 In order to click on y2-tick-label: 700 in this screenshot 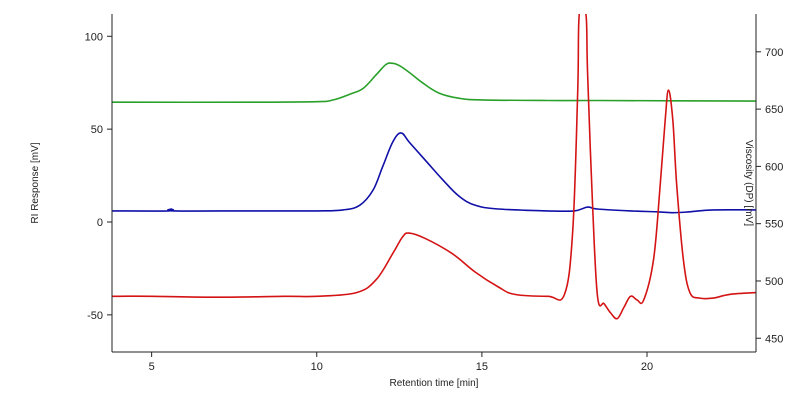, I will do `click(774, 53)`.